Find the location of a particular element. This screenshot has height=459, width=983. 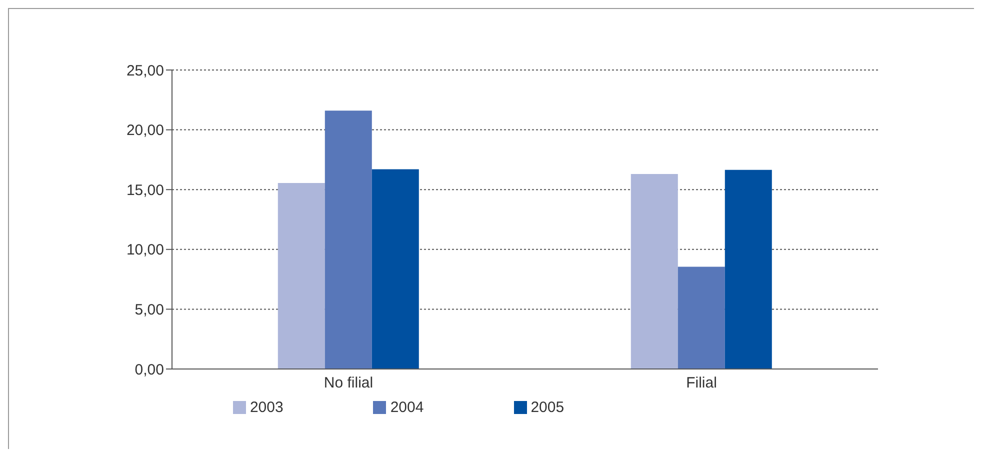

legend-label: 2005 is located at coordinates (547, 407).